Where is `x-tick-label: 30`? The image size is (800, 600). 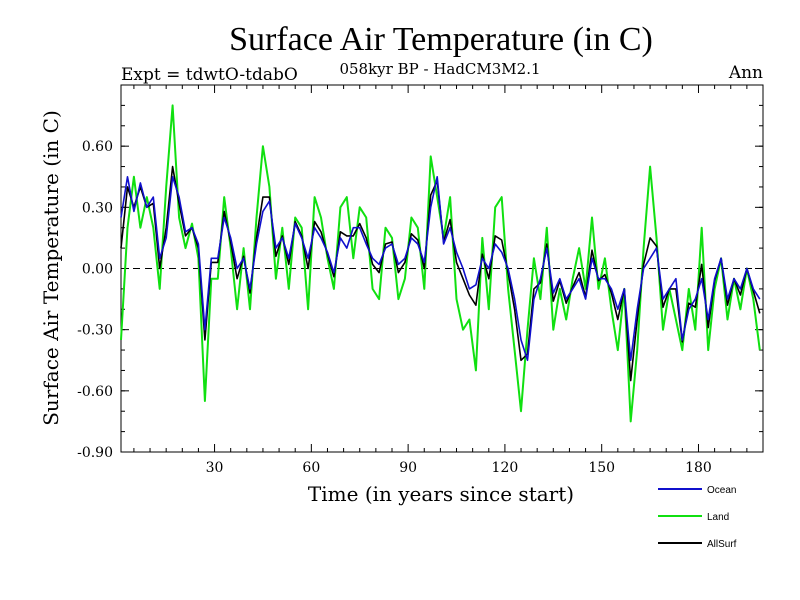 x-tick-label: 30 is located at coordinates (215, 468).